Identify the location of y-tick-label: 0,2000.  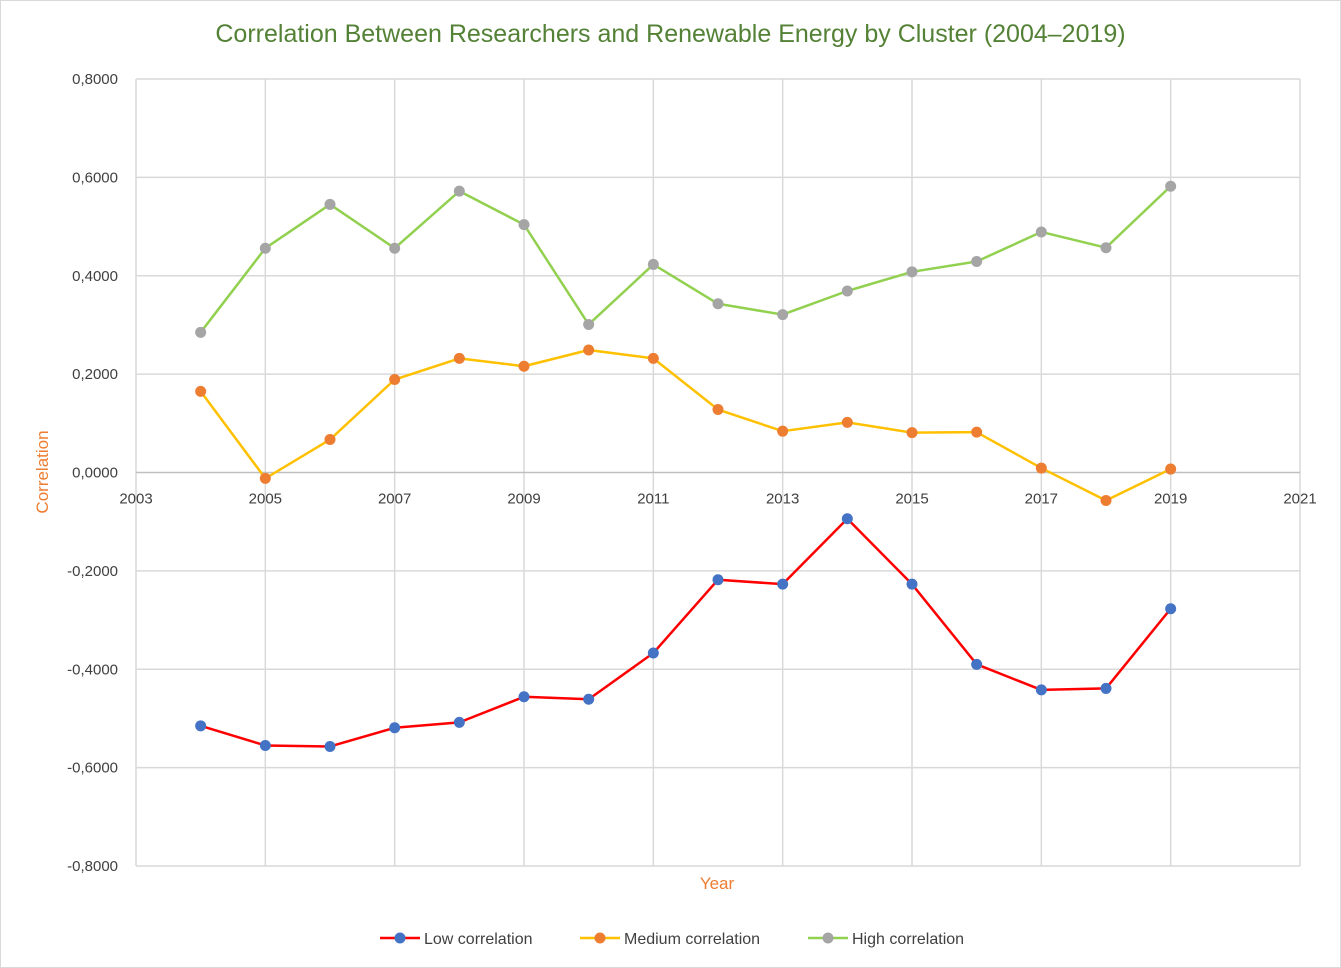
(95, 374).